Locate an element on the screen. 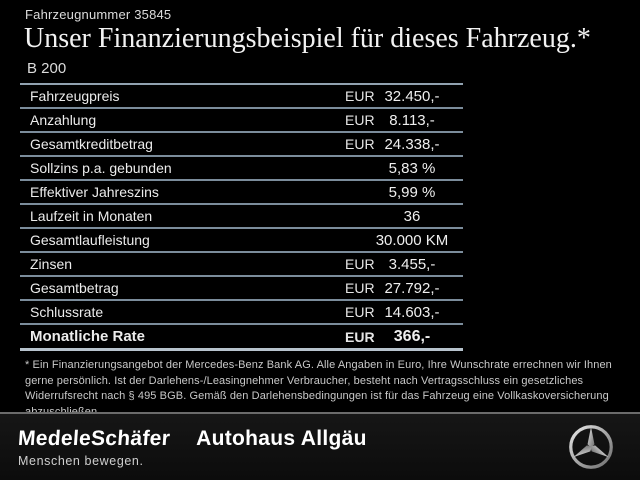 This screenshot has height=480, width=640. footer-divider is located at coordinates (320, 413).